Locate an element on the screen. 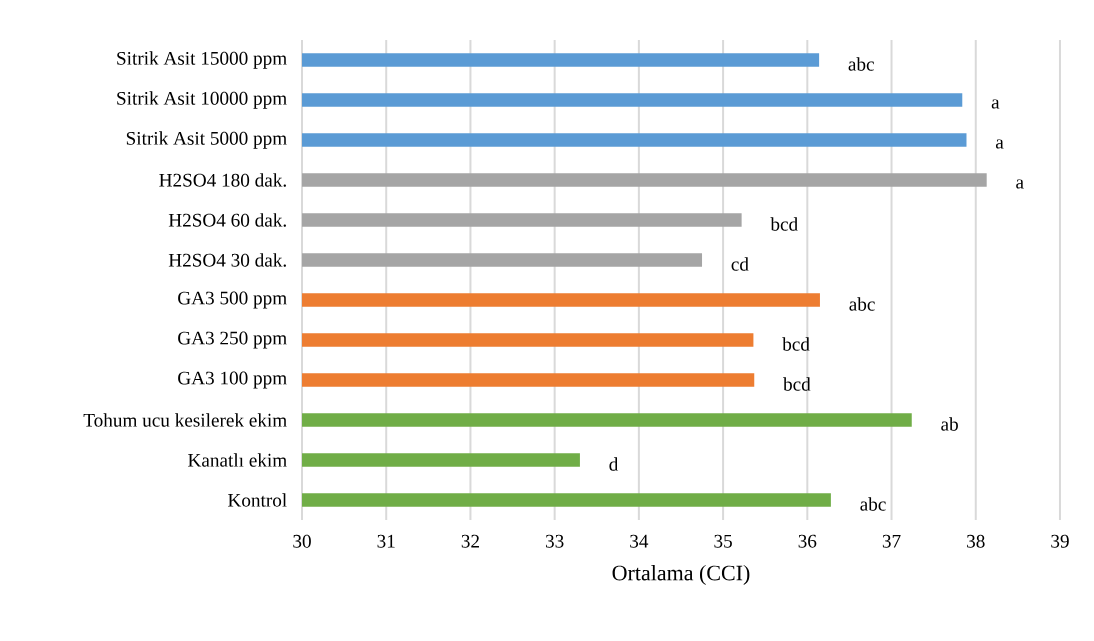 This screenshot has height=641, width=1094. y-tick-label: GA3 250 ppm is located at coordinates (232, 340).